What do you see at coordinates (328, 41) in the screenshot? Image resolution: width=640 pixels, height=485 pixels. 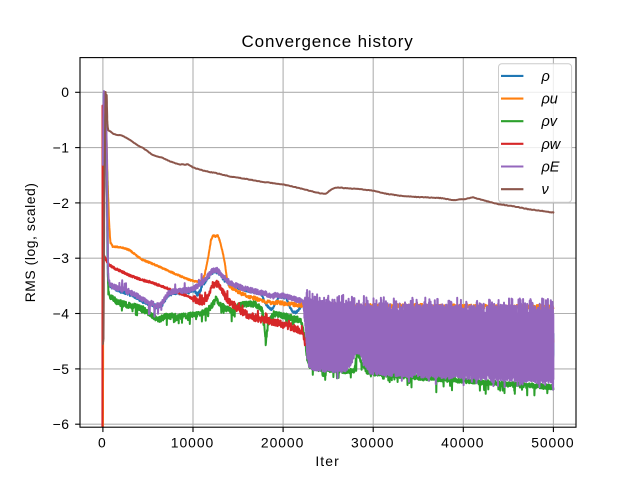 I see `svg-text: Convergence history` at bounding box center [328, 41].